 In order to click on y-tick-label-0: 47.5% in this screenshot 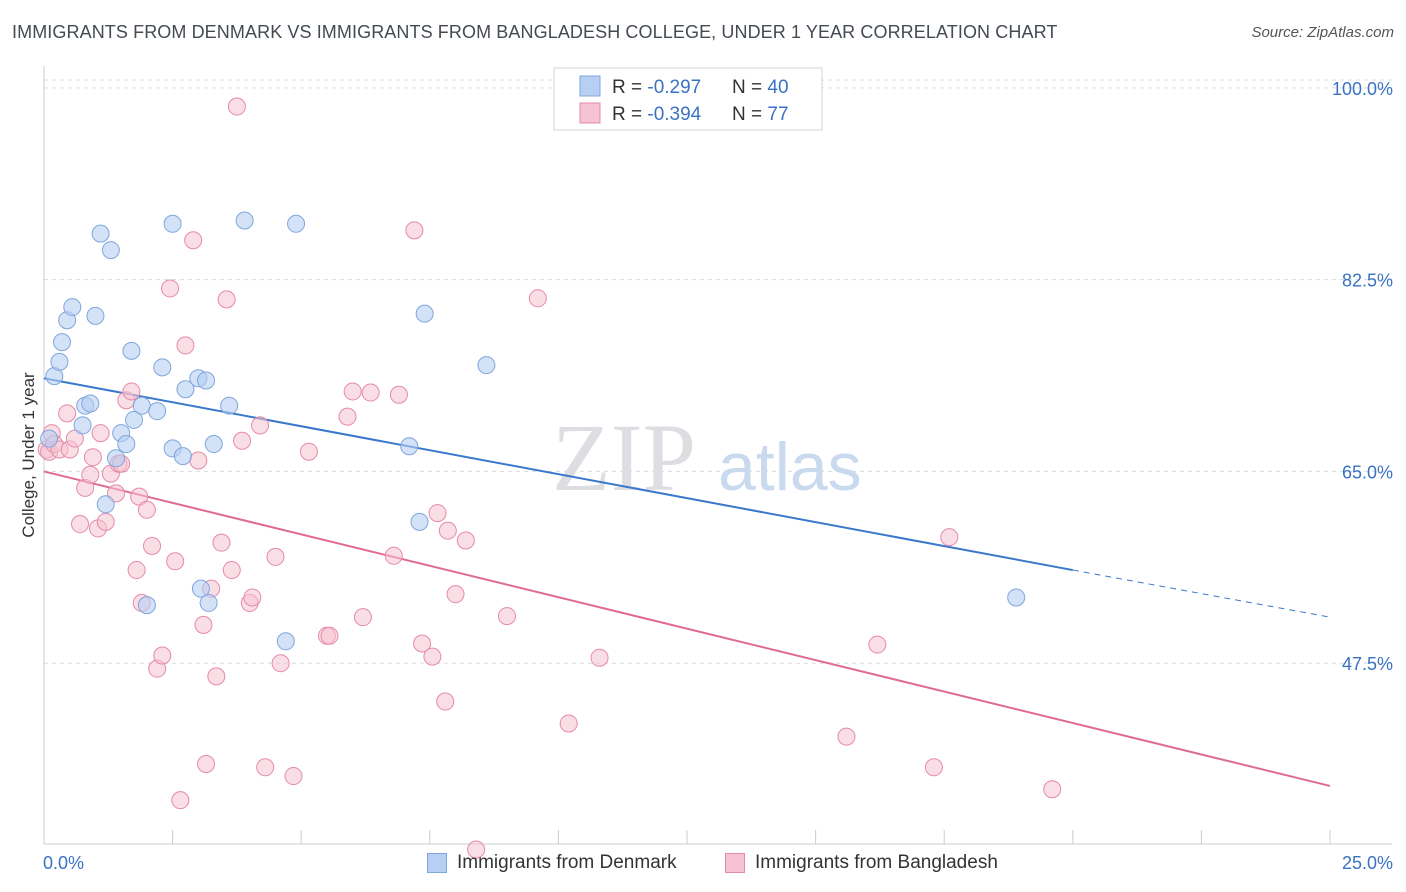, I will do `click(1367, 664)`.